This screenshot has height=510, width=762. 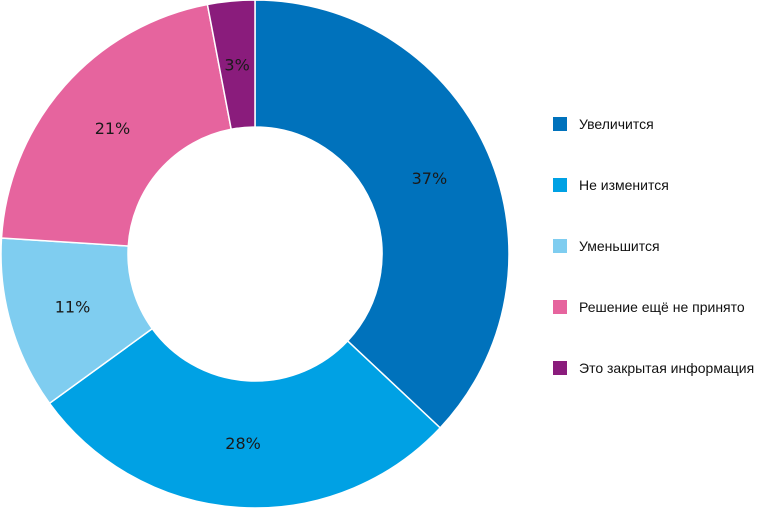 I want to click on legend-item: Это закрытая информация, so click(x=655, y=368).